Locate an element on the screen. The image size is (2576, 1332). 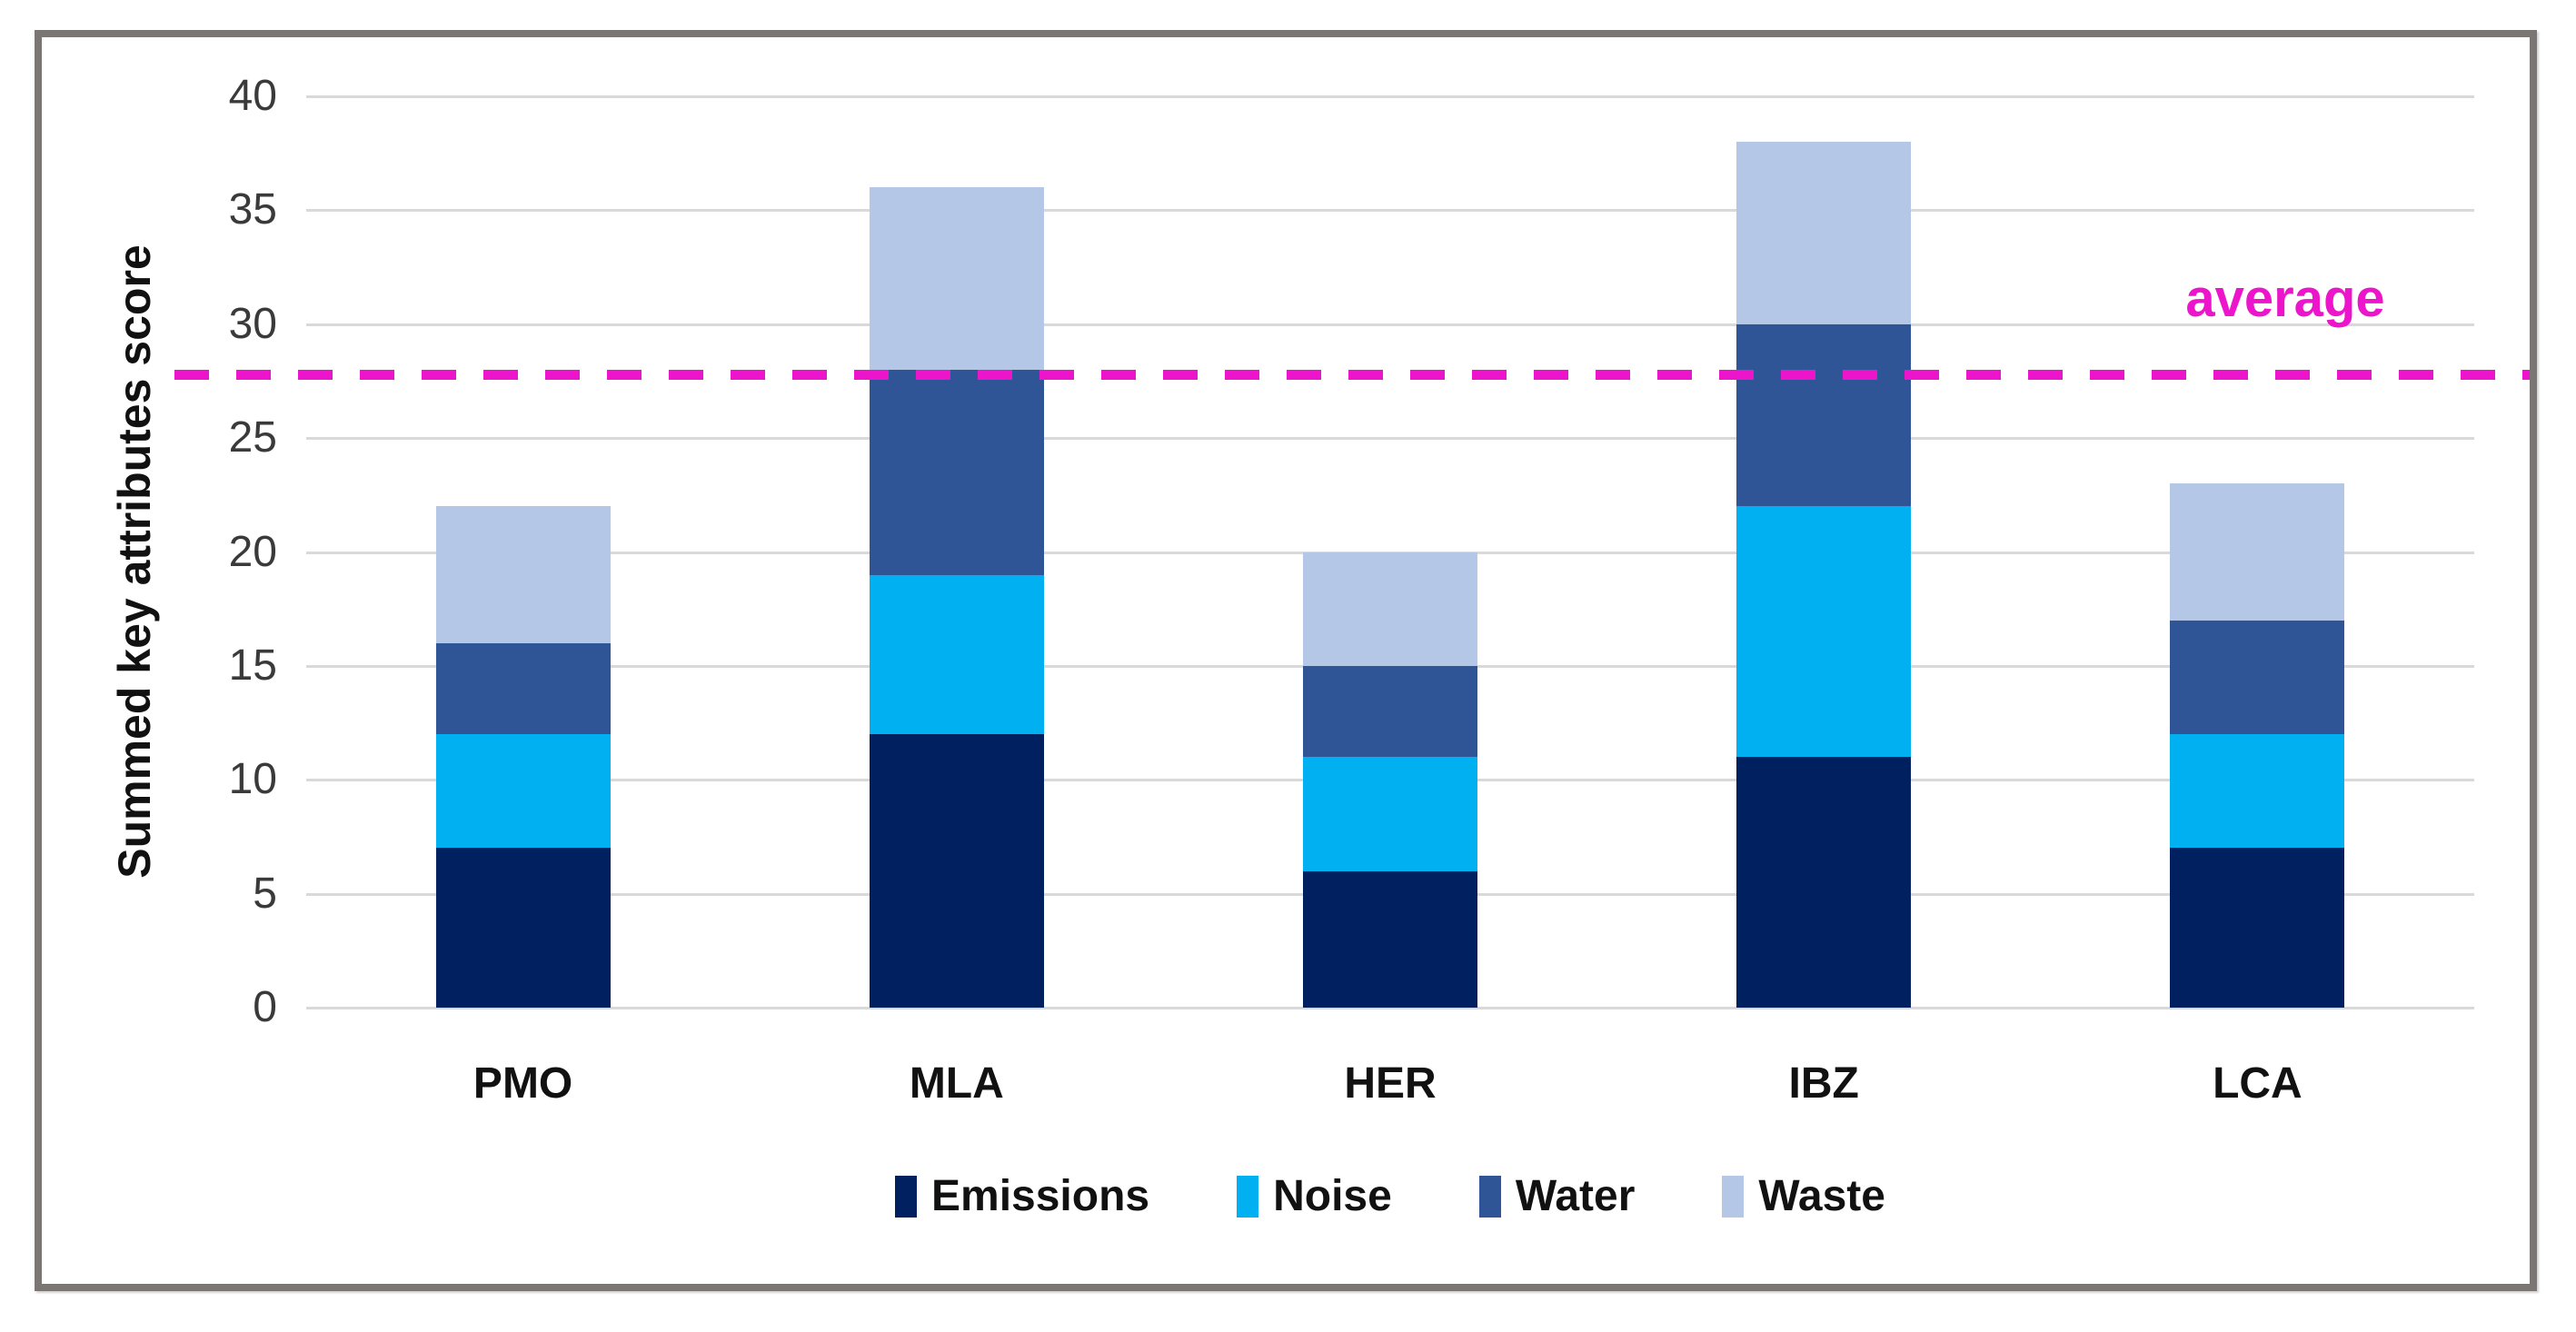
category-label-her: HER is located at coordinates (1391, 1083).